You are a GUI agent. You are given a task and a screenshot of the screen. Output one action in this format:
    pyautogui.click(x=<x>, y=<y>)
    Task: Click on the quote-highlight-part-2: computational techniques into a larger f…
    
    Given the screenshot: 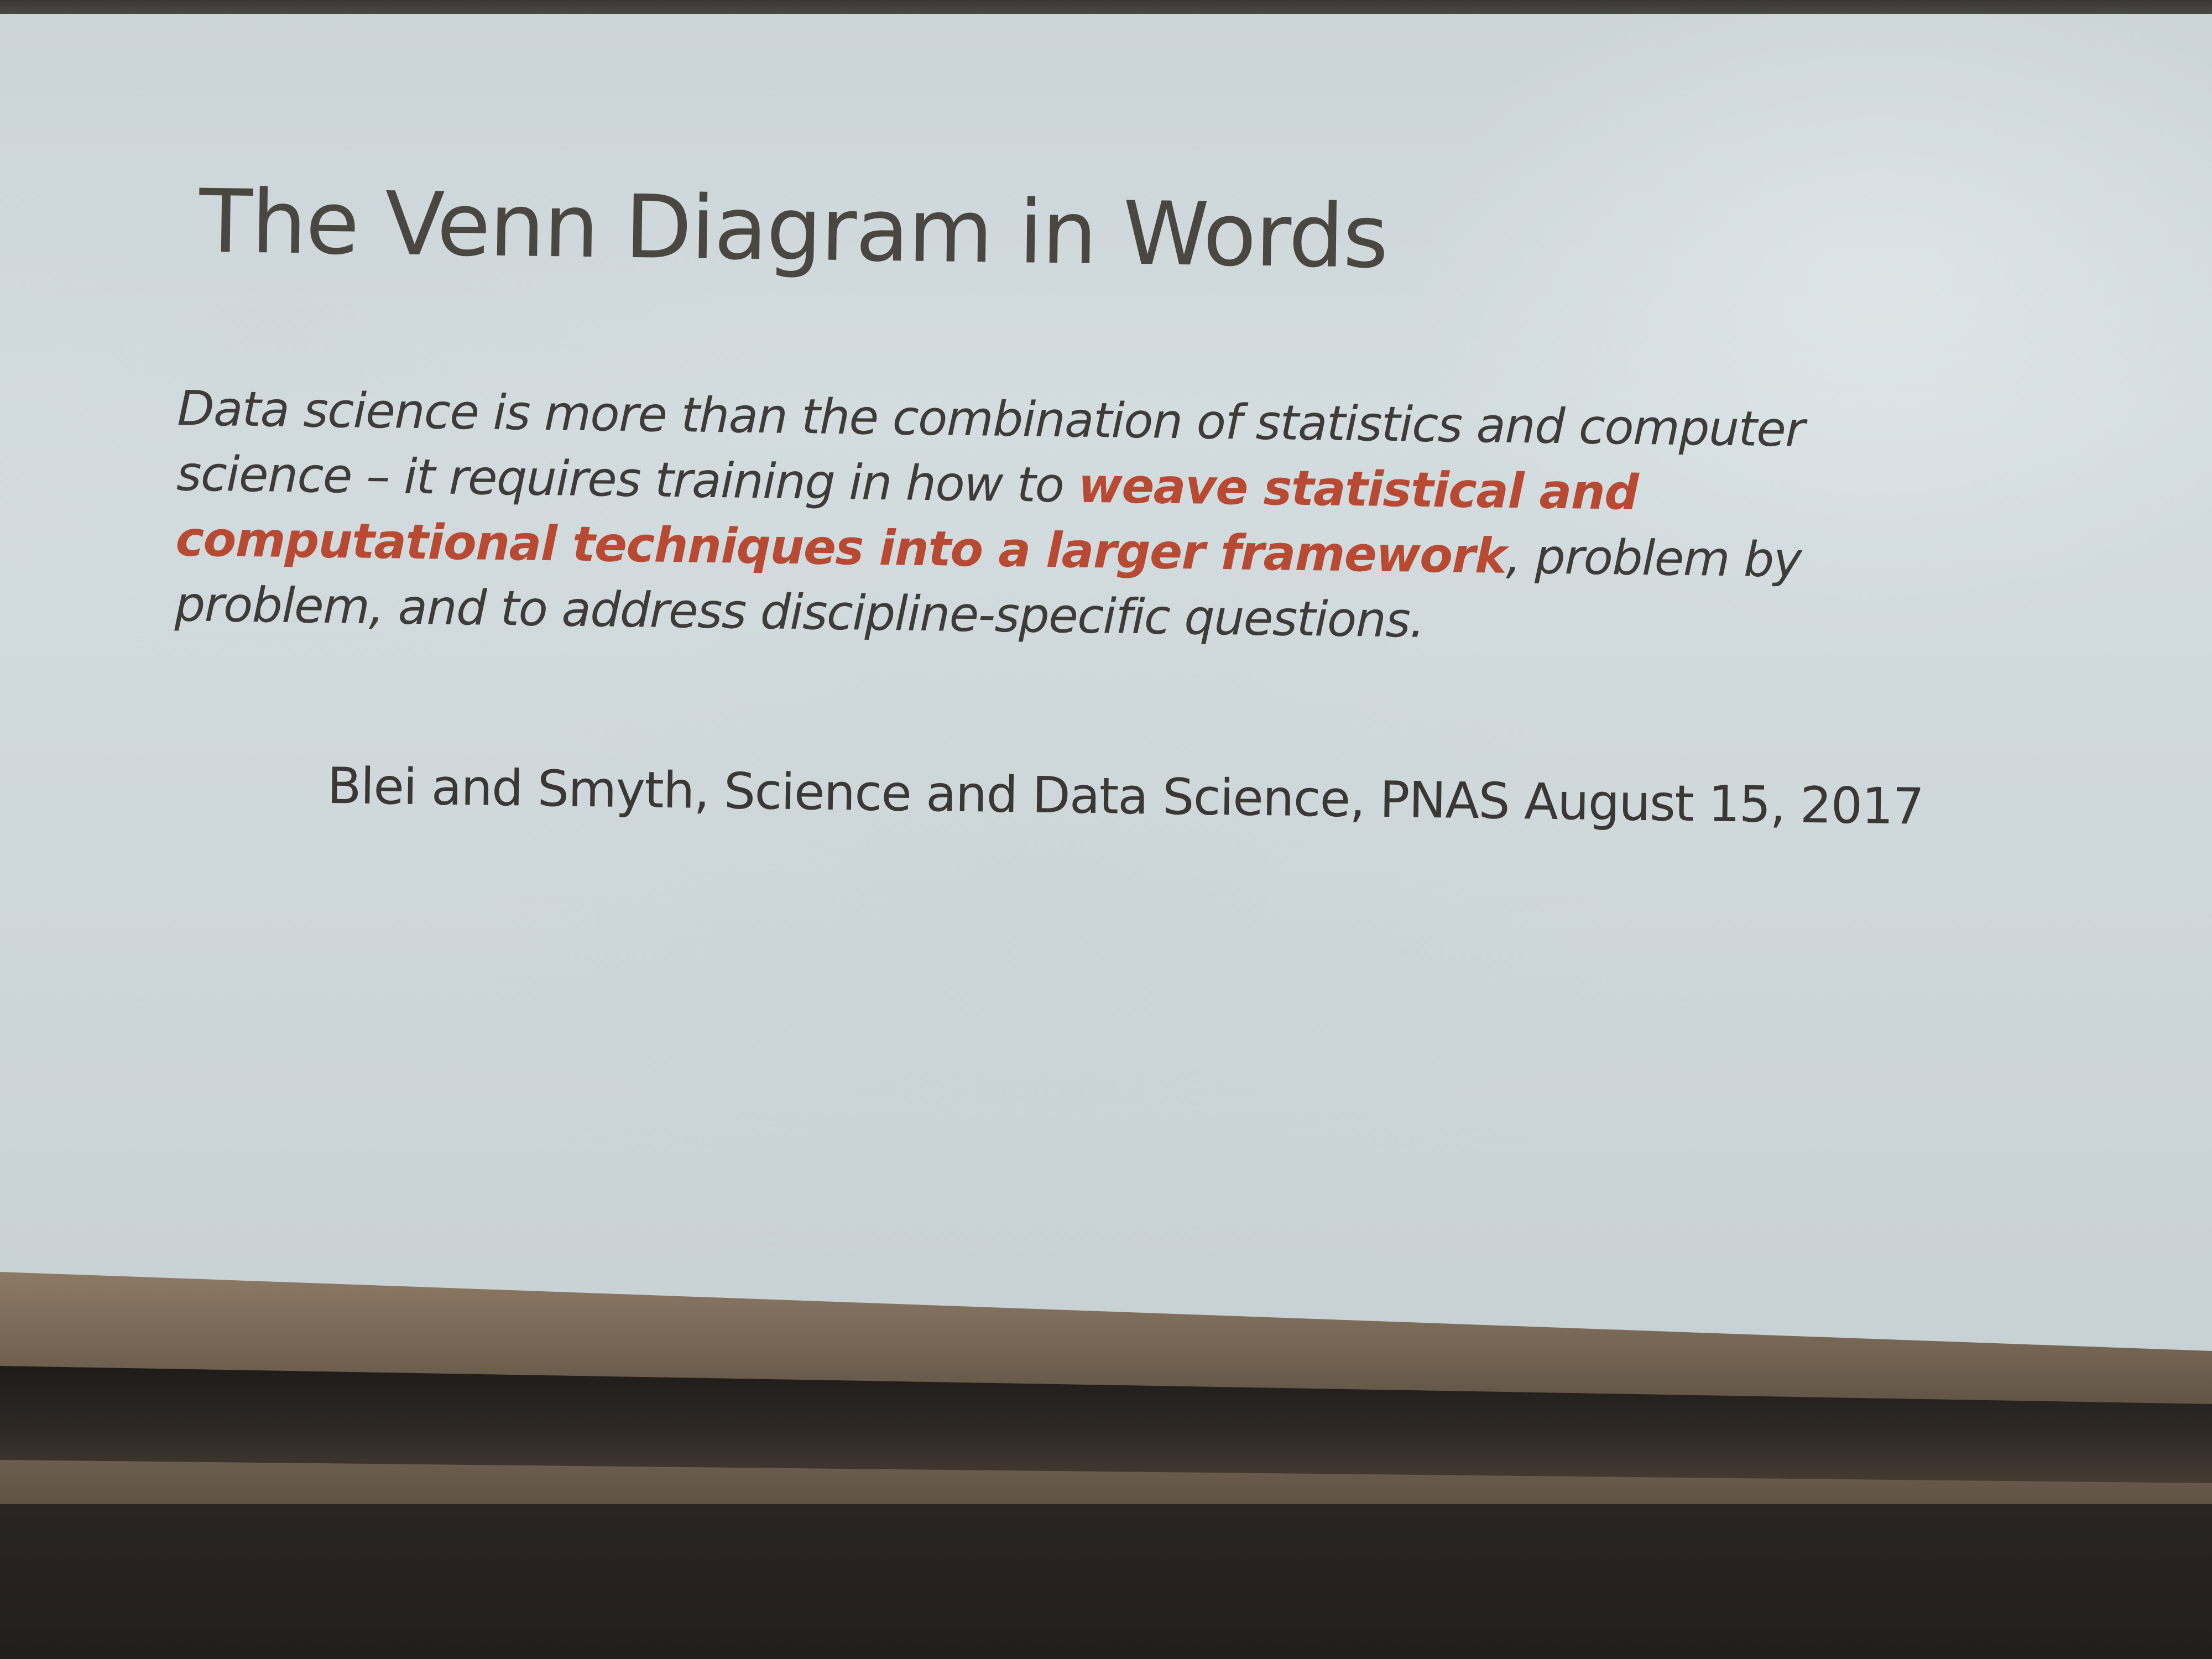 What is the action you would take?
    pyautogui.click(x=841, y=547)
    